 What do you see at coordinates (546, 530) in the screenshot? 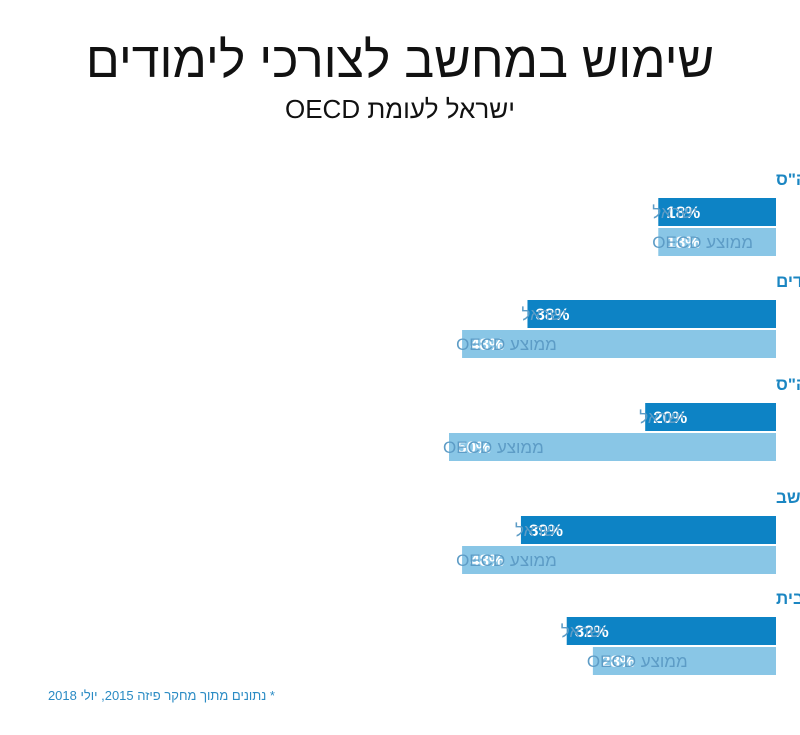
I see `value-label: 39%` at bounding box center [546, 530].